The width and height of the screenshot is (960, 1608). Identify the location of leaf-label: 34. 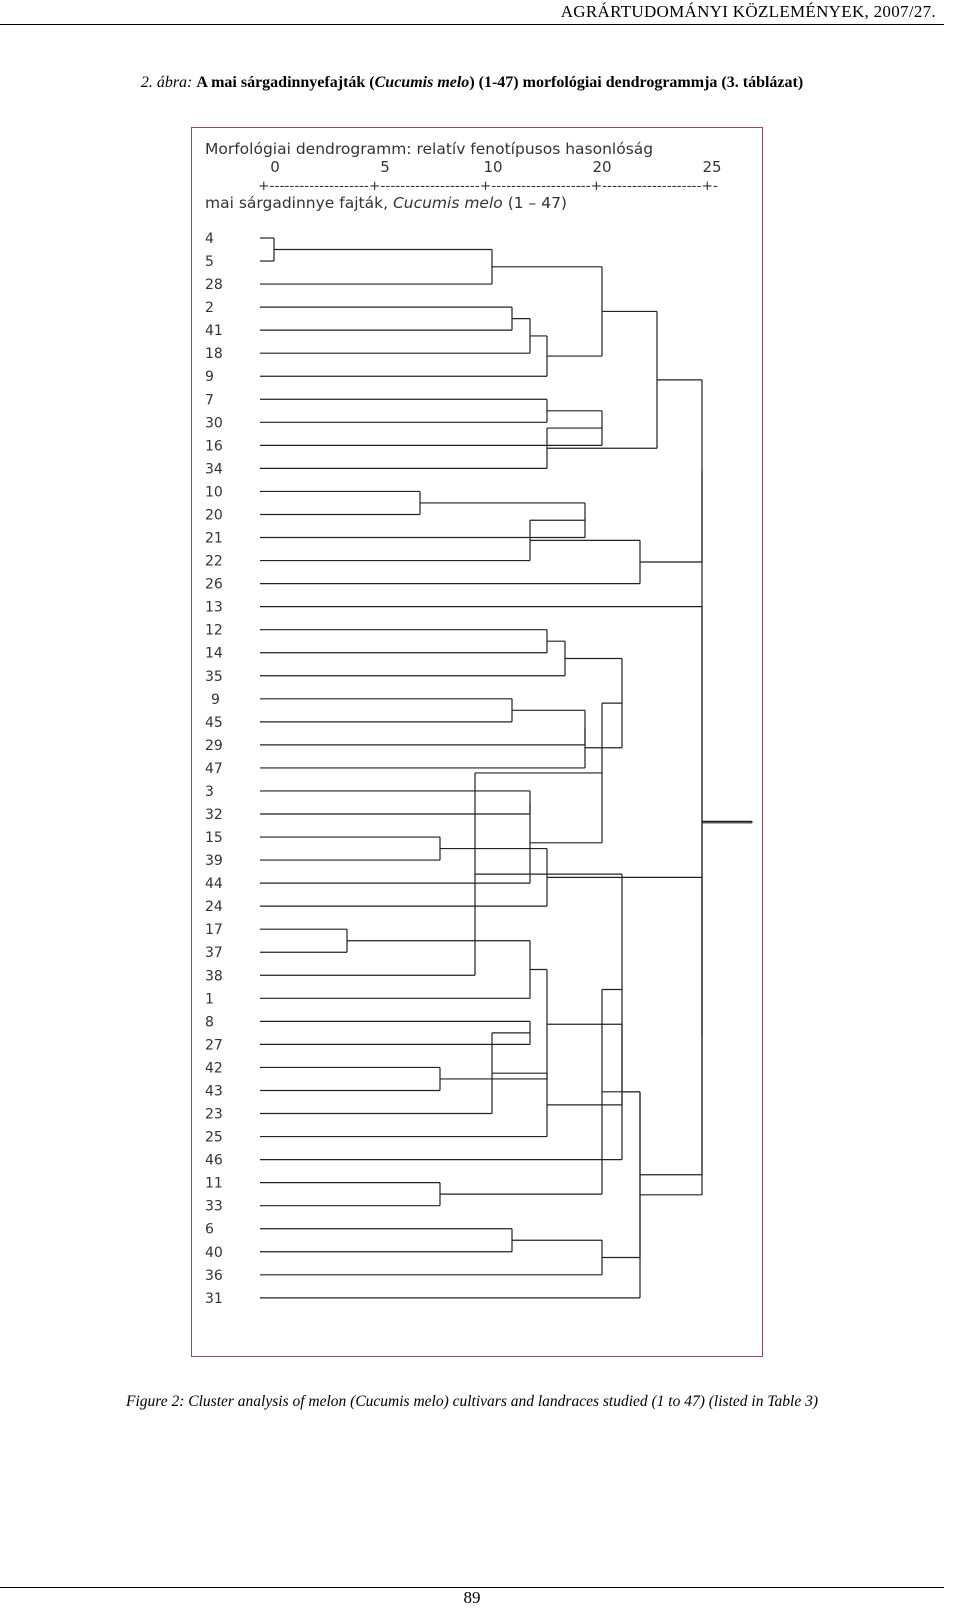
(214, 469).